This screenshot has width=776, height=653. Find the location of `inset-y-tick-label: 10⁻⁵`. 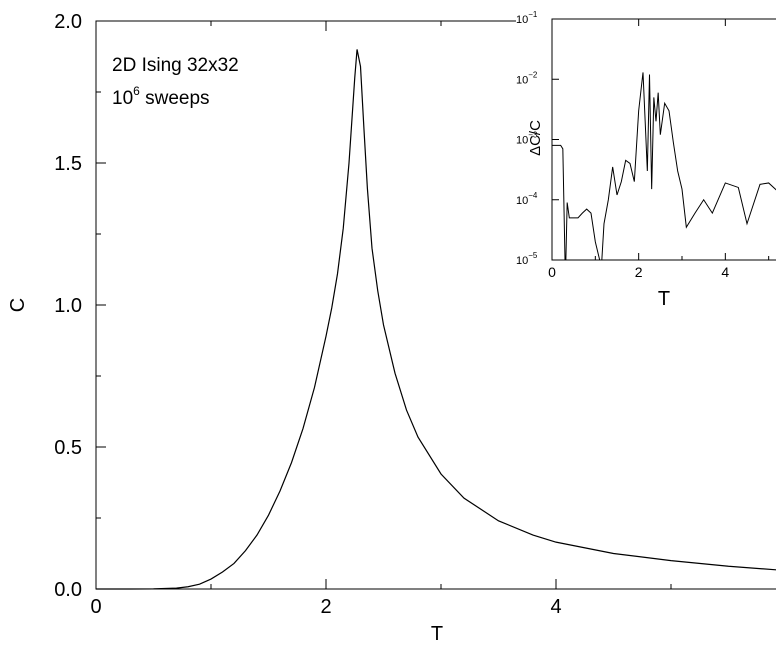

inset-y-tick-label: 10⁻⁵ is located at coordinates (527, 259).